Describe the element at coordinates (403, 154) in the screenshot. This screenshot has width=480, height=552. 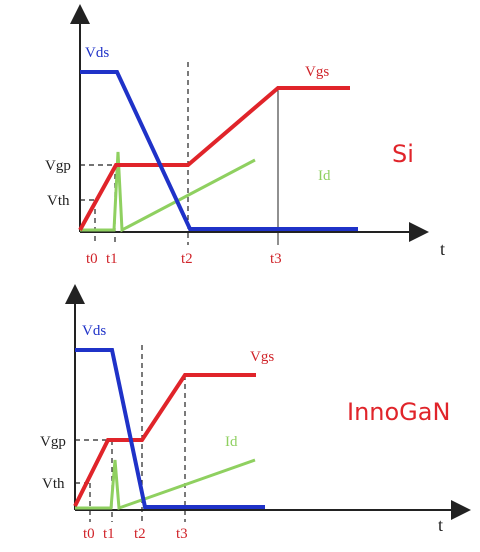
I see `material-label: Si` at that location.